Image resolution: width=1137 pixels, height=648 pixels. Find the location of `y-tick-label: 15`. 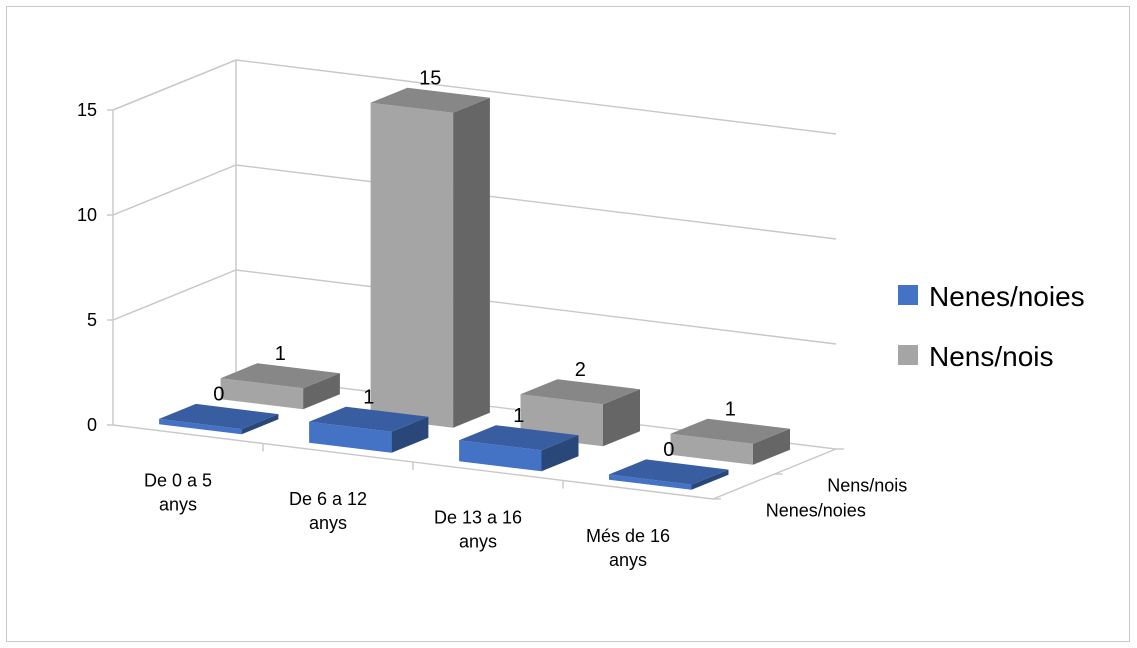

y-tick-label: 15 is located at coordinates (87, 110).